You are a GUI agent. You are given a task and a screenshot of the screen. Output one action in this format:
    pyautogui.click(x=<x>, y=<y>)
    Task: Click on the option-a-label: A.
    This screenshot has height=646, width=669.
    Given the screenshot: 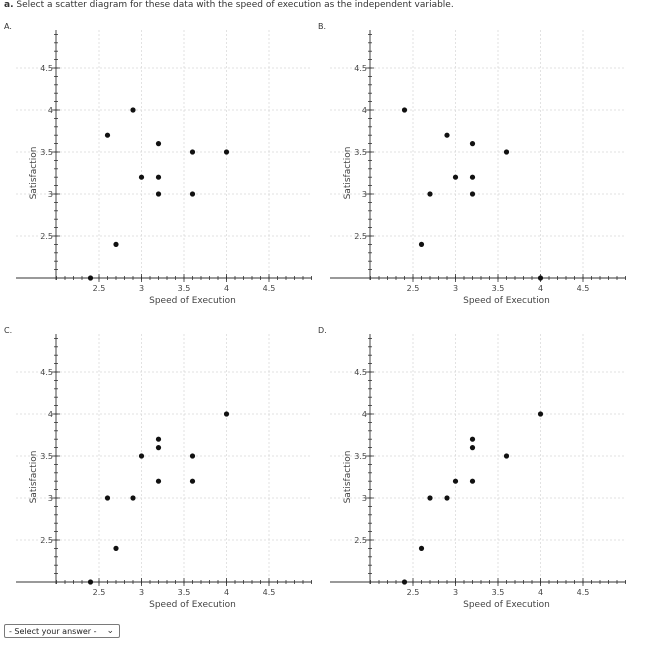 What is the action you would take?
    pyautogui.click(x=8, y=26)
    